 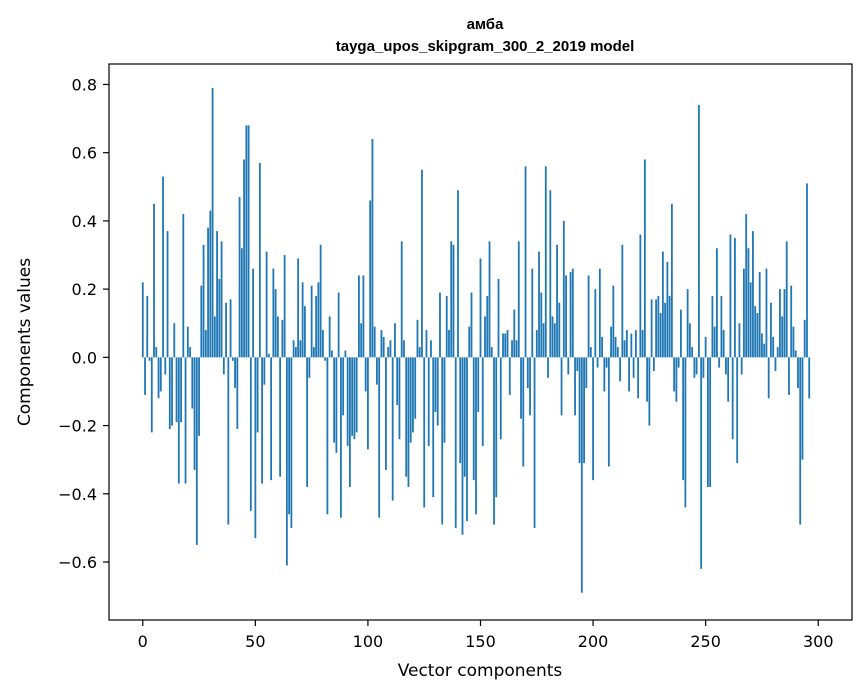 What do you see at coordinates (84, 153) in the screenshot?
I see `y-tick-label-6: 0.6` at bounding box center [84, 153].